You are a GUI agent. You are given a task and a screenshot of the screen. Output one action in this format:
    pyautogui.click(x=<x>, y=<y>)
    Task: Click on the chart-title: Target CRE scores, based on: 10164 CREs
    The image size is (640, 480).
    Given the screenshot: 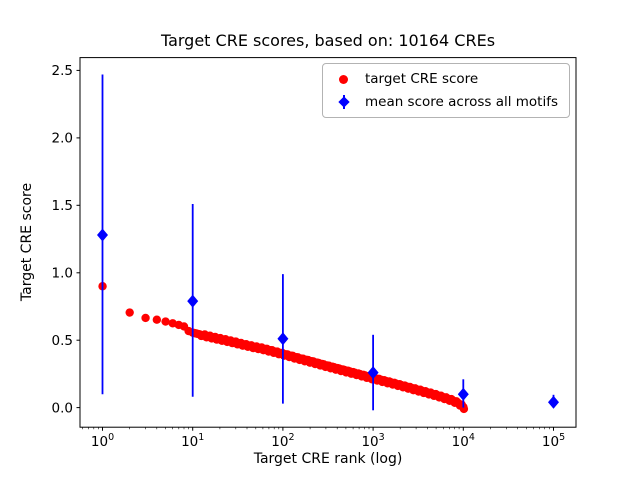 What is the action you would take?
    pyautogui.click(x=328, y=40)
    